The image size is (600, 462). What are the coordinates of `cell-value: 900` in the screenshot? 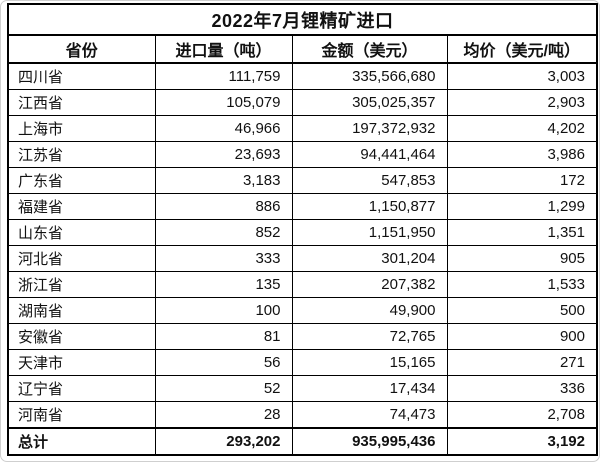 It's located at (522, 336).